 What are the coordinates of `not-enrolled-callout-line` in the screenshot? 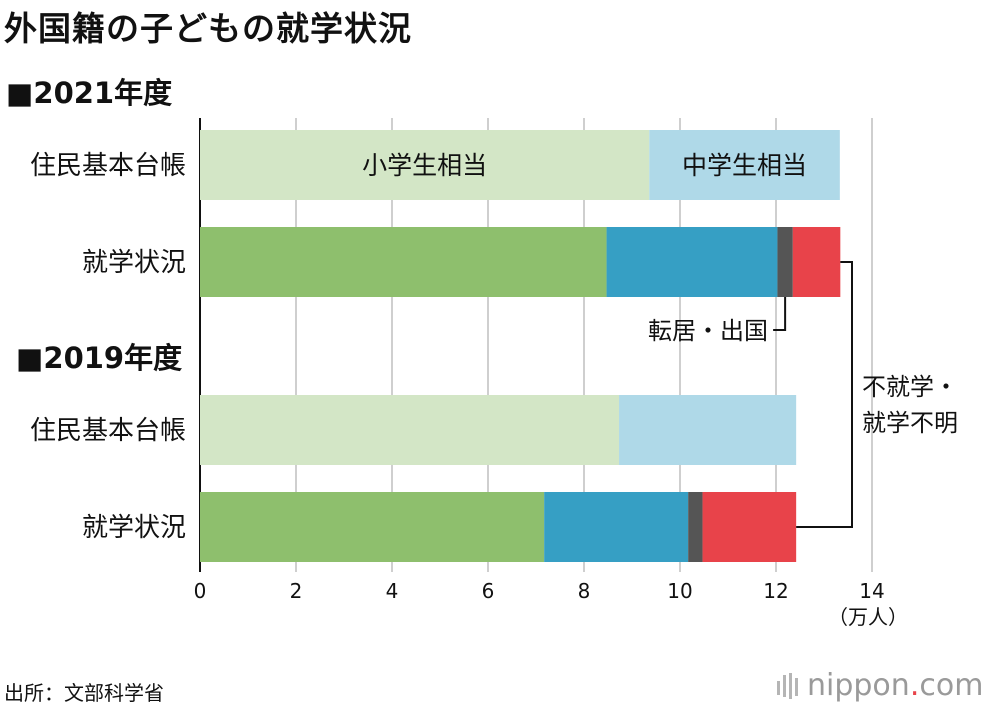 It's located at (824, 394).